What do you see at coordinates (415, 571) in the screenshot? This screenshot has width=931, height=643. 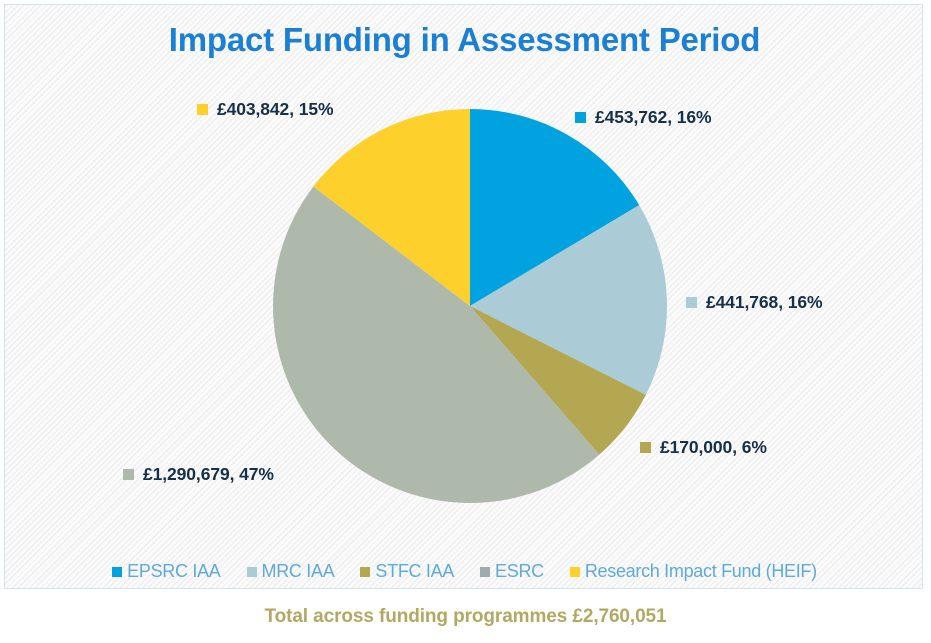 I see `legend-item-label: STFC IAA` at bounding box center [415, 571].